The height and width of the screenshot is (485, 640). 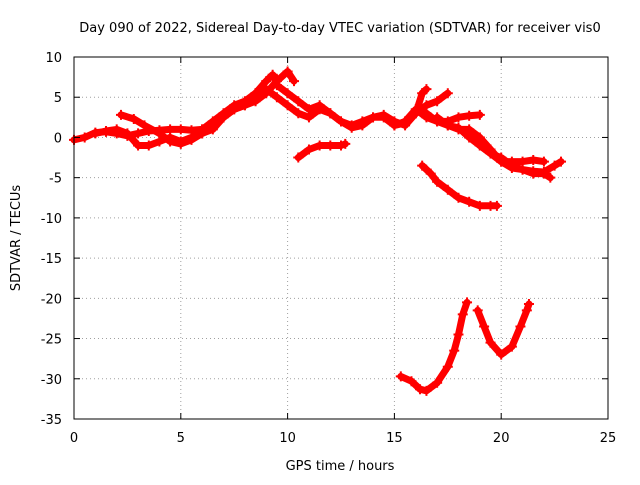 What do you see at coordinates (287, 438) in the screenshot?
I see `x-tick-label: 10` at bounding box center [287, 438].